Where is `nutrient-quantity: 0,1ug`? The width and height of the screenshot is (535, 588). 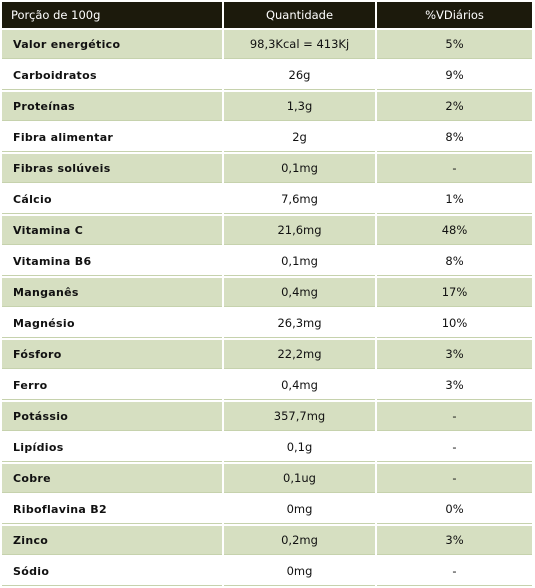
nutrient-quantity: 0,1ug is located at coordinates (299, 478).